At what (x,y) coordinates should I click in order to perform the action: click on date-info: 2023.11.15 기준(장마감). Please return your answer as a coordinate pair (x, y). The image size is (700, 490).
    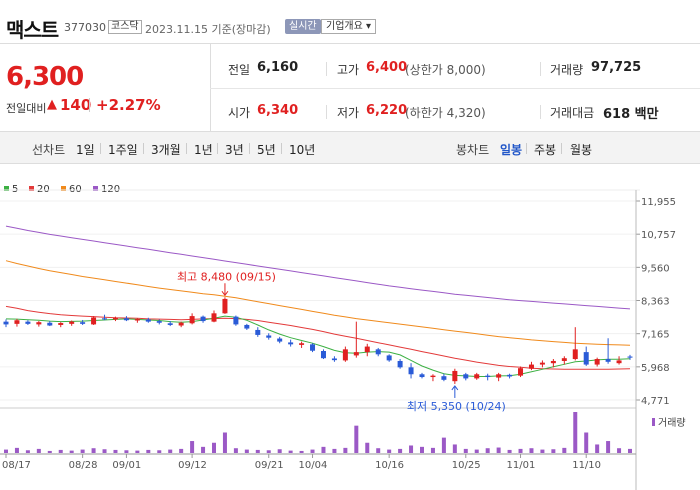
    Looking at the image, I should click on (208, 29).